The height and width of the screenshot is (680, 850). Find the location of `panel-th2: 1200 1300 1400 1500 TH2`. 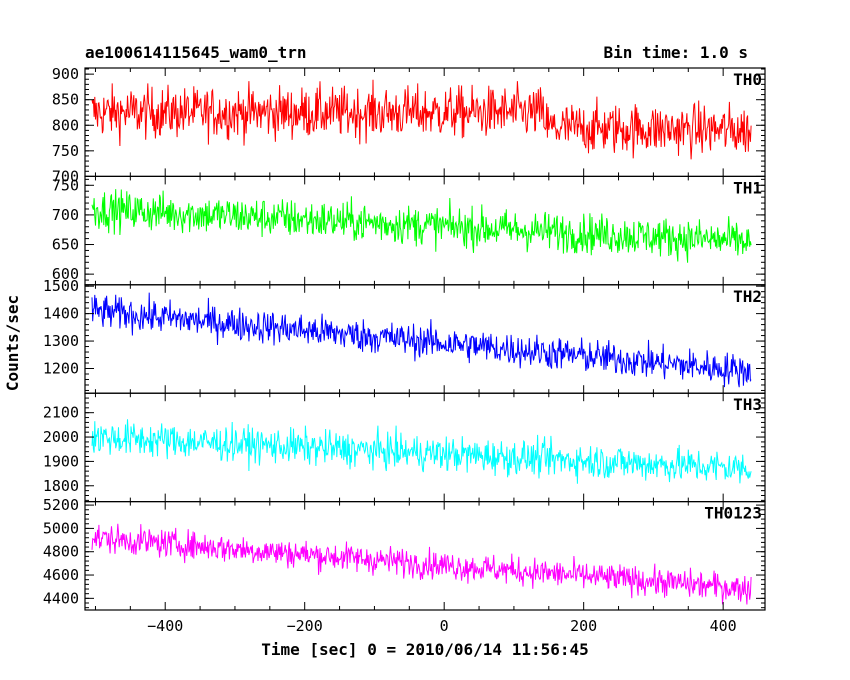

panel-th2: 1200 1300 1400 1500 TH2 is located at coordinates (404, 335).